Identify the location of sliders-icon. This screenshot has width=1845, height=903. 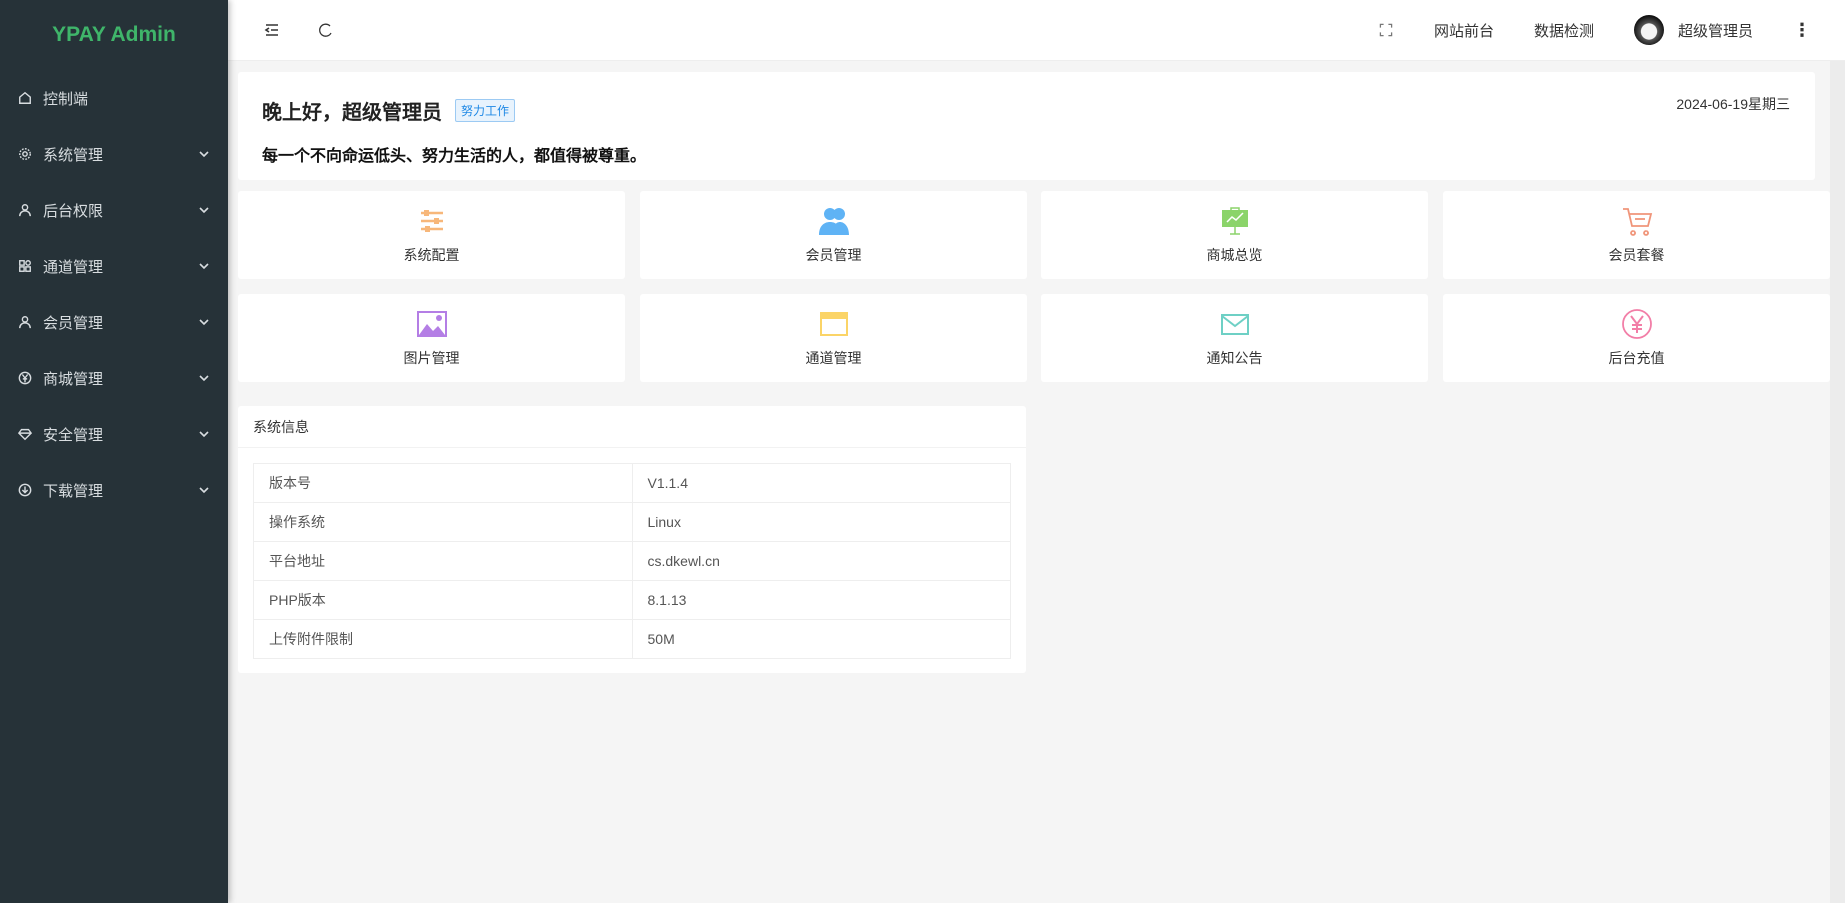
(431, 221).